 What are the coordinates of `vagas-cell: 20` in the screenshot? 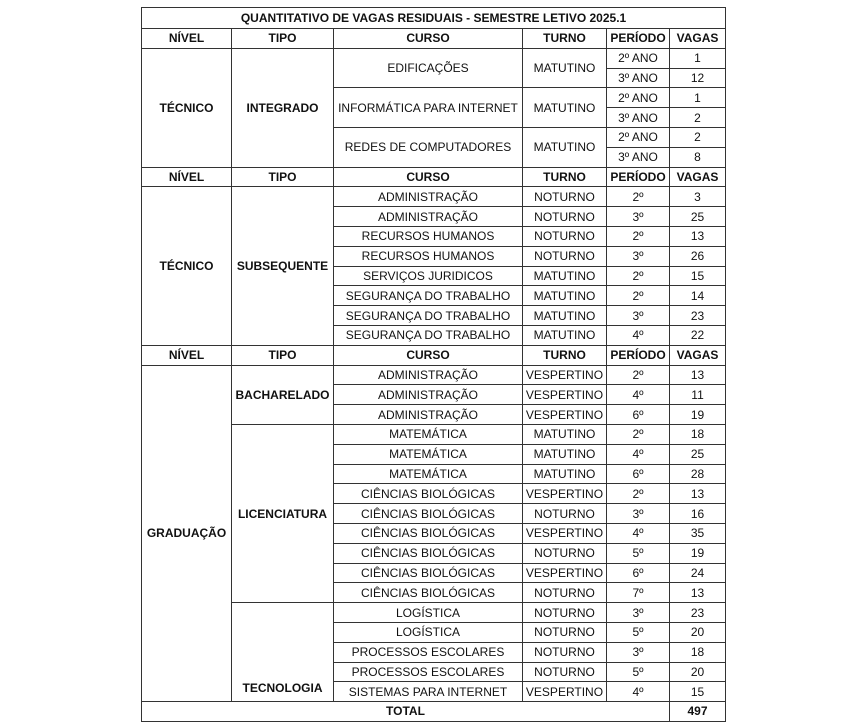 It's located at (697, 632).